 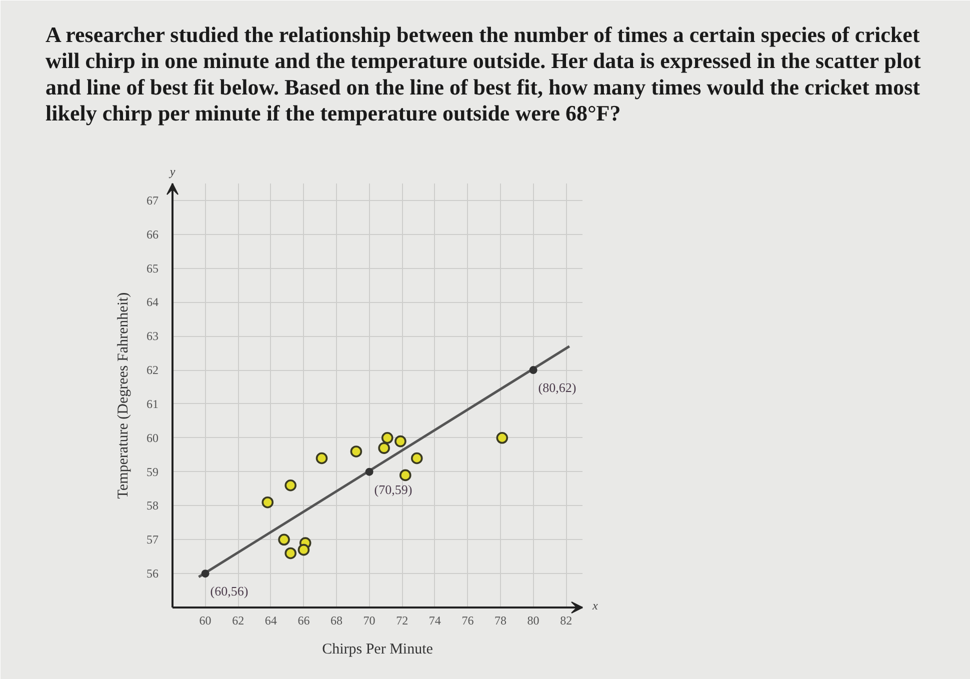 What do you see at coordinates (336, 621) in the screenshot?
I see `x-tick-label: 68` at bounding box center [336, 621].